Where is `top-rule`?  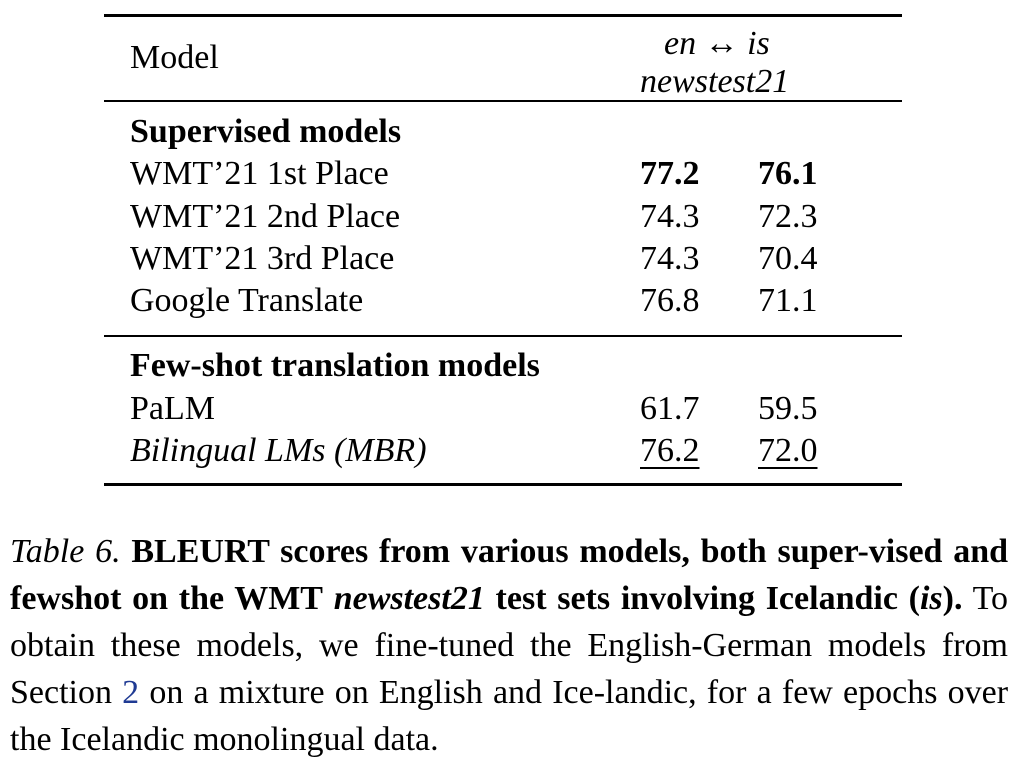
top-rule is located at coordinates (503, 15).